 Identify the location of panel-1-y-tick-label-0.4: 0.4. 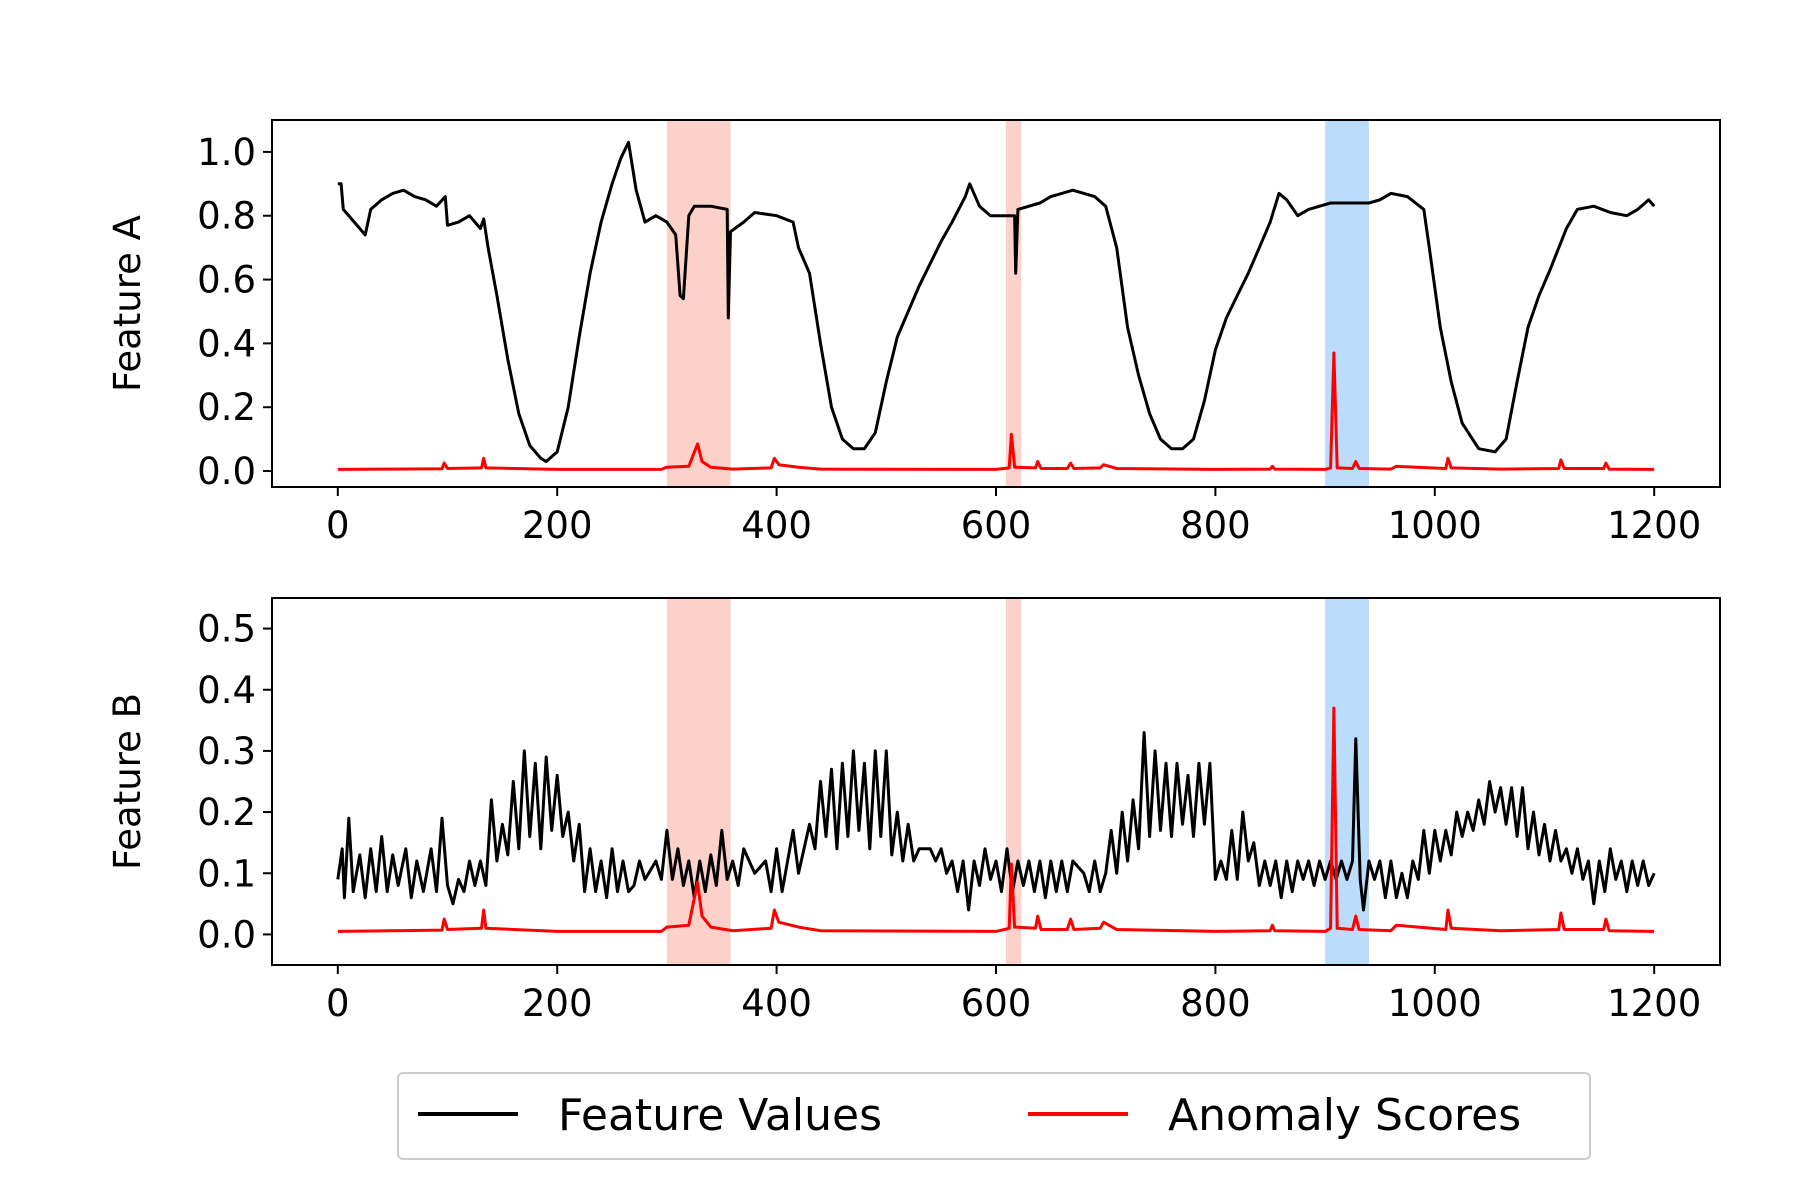
(226, 343).